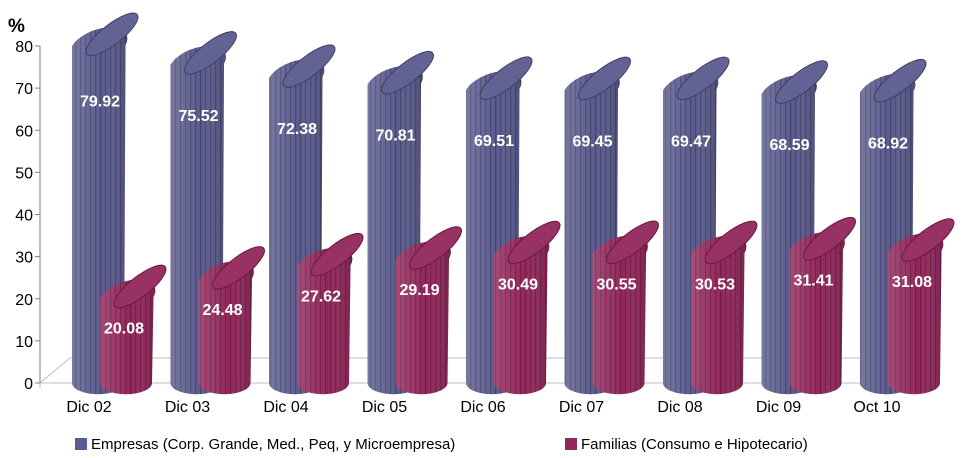 This screenshot has height=458, width=966. What do you see at coordinates (813, 281) in the screenshot?
I see `data-label: 31.41` at bounding box center [813, 281].